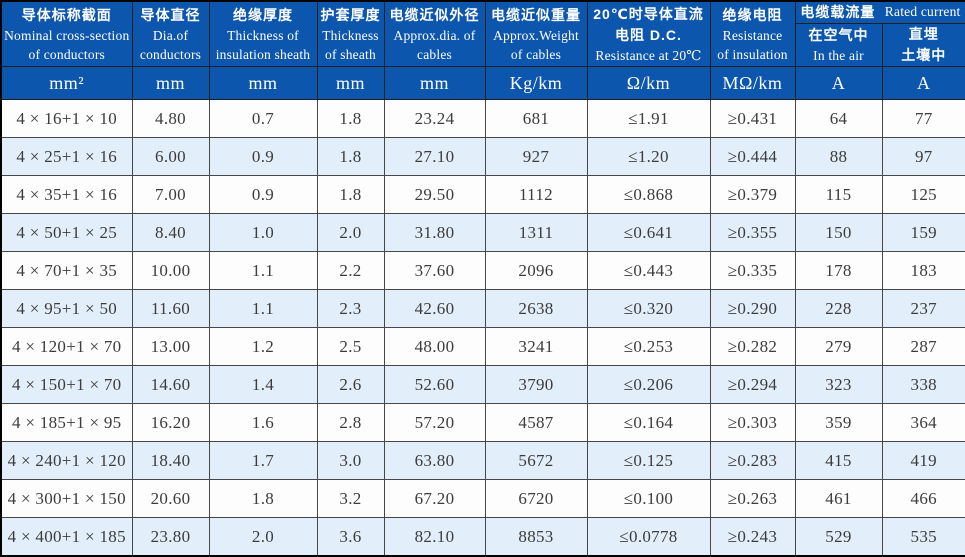 This screenshot has height=557, width=965. What do you see at coordinates (263, 119) in the screenshot?
I see `table-cell: 0.7` at bounding box center [263, 119].